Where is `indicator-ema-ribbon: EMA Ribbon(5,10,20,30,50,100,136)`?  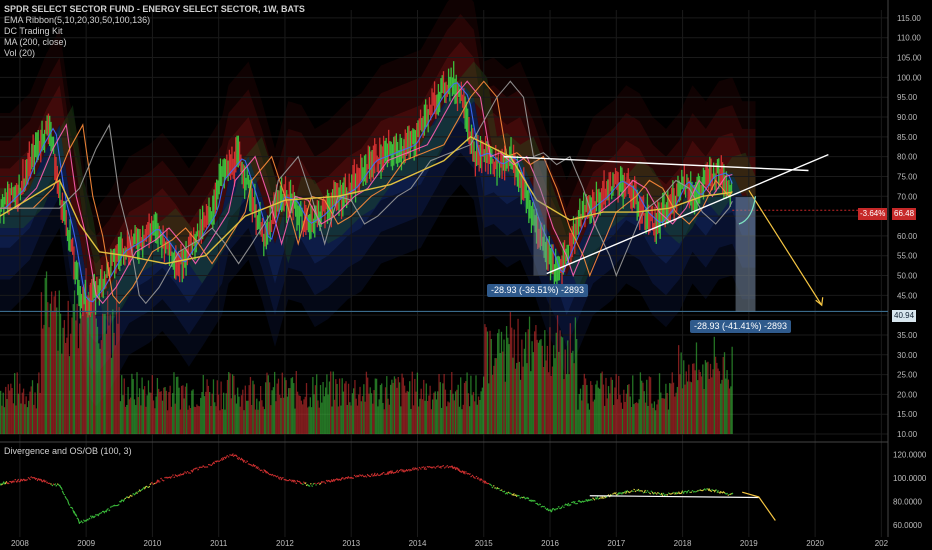 indicator-ema-ribbon: EMA Ribbon(5,10,20,30,50,100,136) is located at coordinates (77, 20).